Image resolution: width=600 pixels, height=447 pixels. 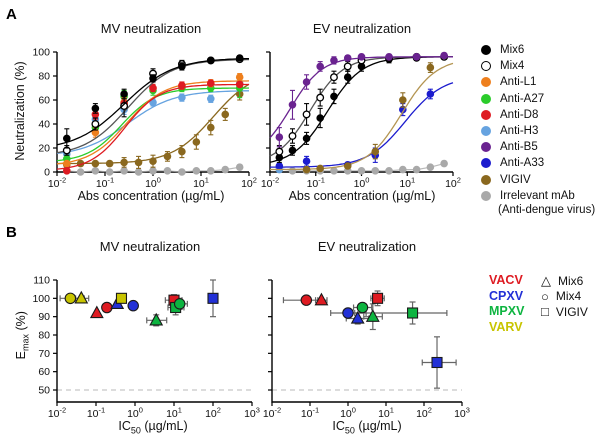 I want to click on legend-varv: VARV, so click(x=506, y=326).